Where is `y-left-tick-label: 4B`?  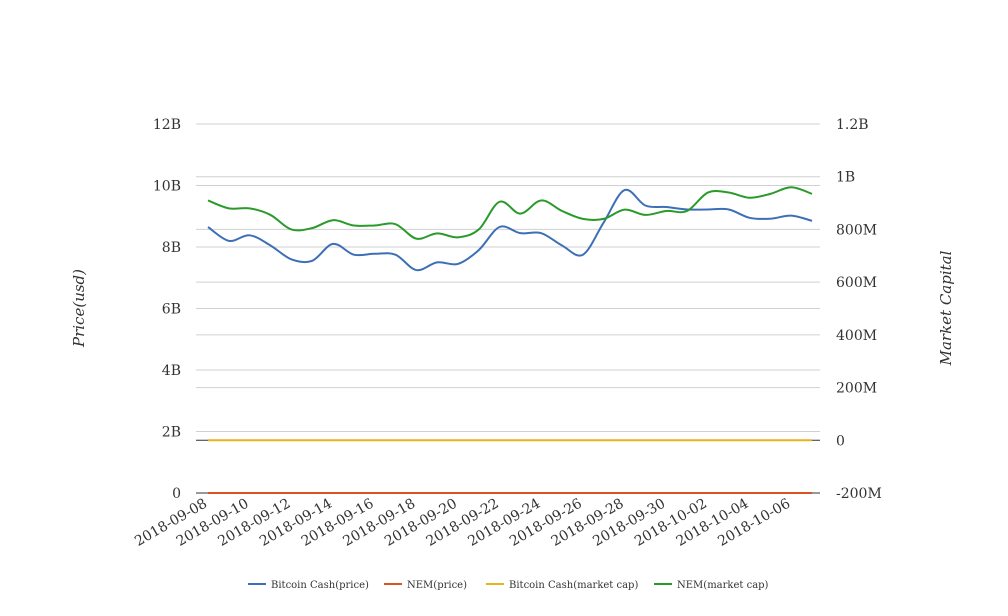
y-left-tick-label: 4B is located at coordinates (171, 371).